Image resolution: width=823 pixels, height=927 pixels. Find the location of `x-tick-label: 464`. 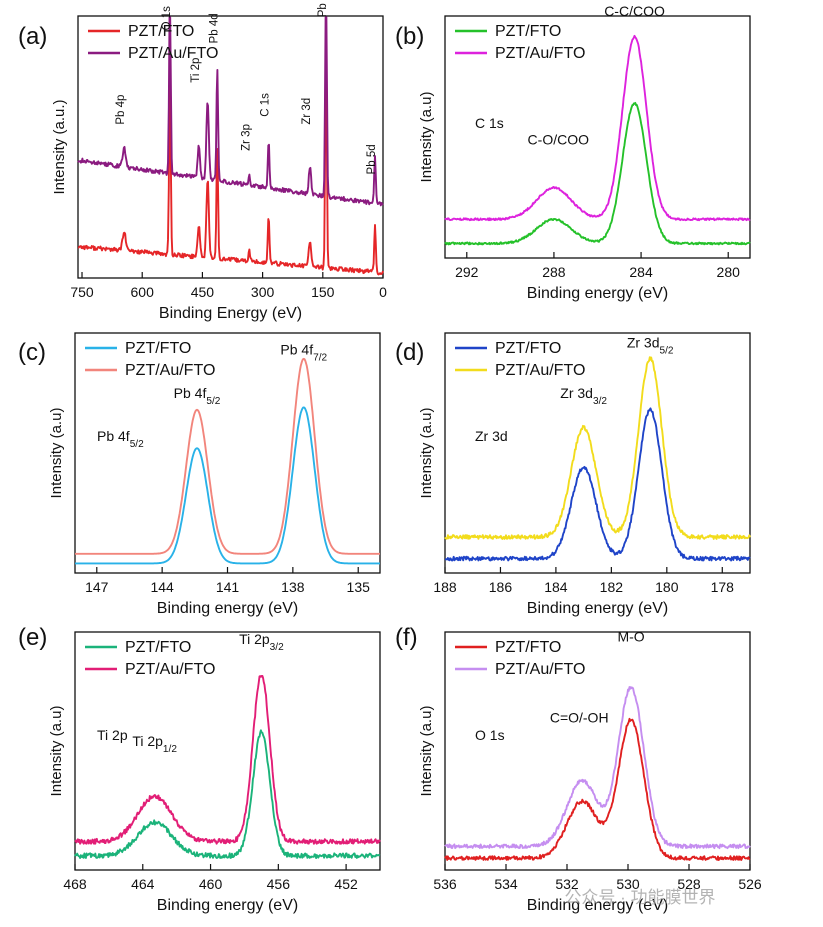

x-tick-label: 464 is located at coordinates (143, 884).